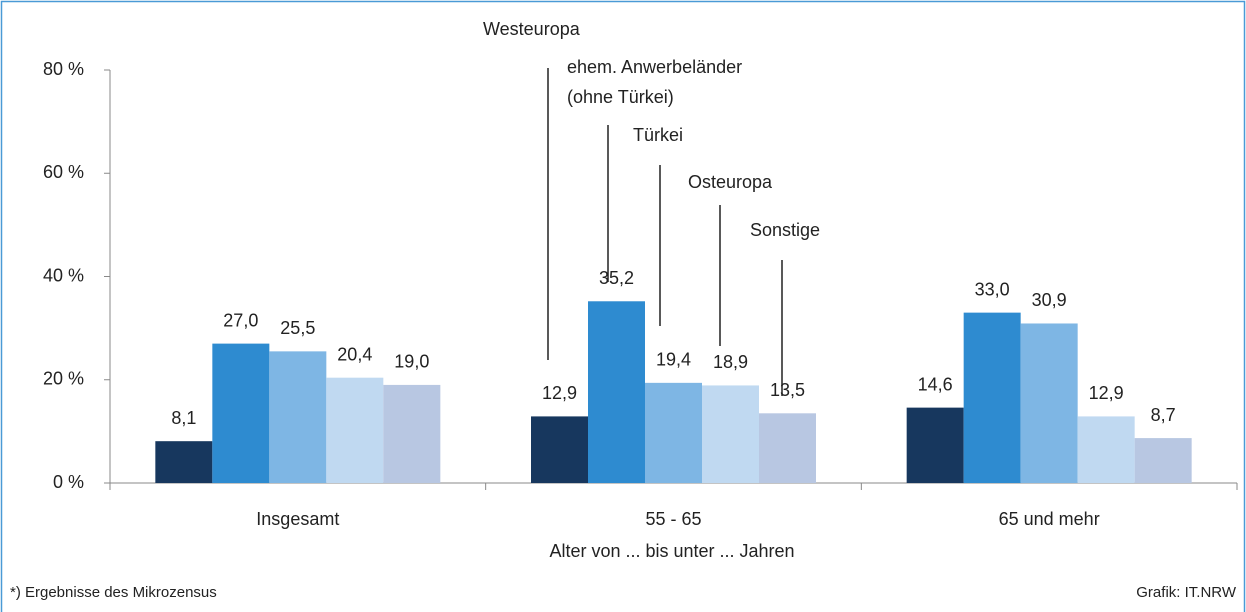 The image size is (1246, 612). I want to click on legend-label: Sonstige, so click(785, 230).